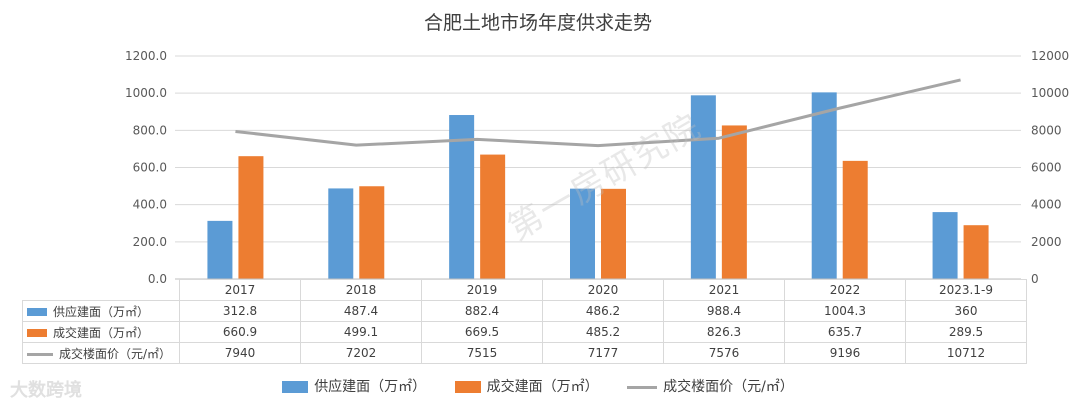  What do you see at coordinates (1050, 56) in the screenshot?
I see `right-axis-tick-label: 12000` at bounding box center [1050, 56].